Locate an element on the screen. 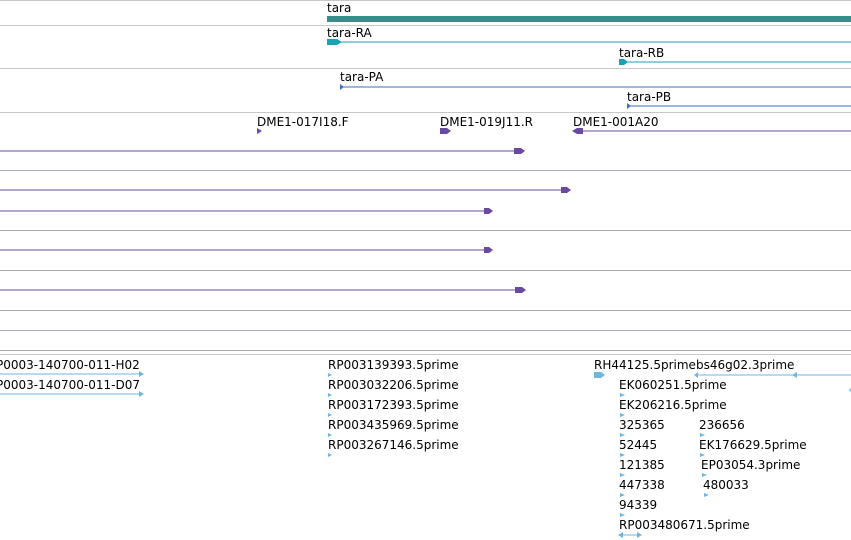 This screenshot has height=540, width=851. protein-tara-pb is located at coordinates (739, 106).